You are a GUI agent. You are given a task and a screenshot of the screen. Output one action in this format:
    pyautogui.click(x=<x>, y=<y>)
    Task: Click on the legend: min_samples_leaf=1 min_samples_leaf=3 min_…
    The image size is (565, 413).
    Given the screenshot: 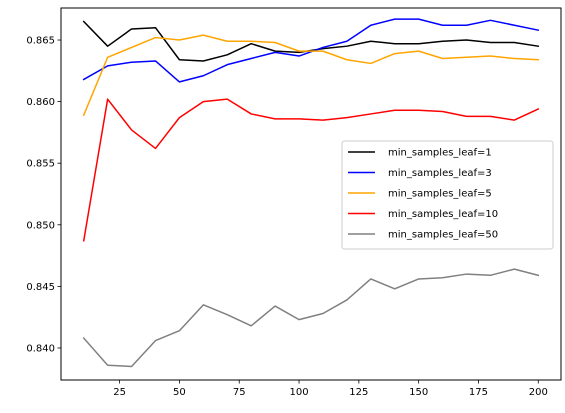 What is the action you would take?
    pyautogui.click(x=447, y=195)
    